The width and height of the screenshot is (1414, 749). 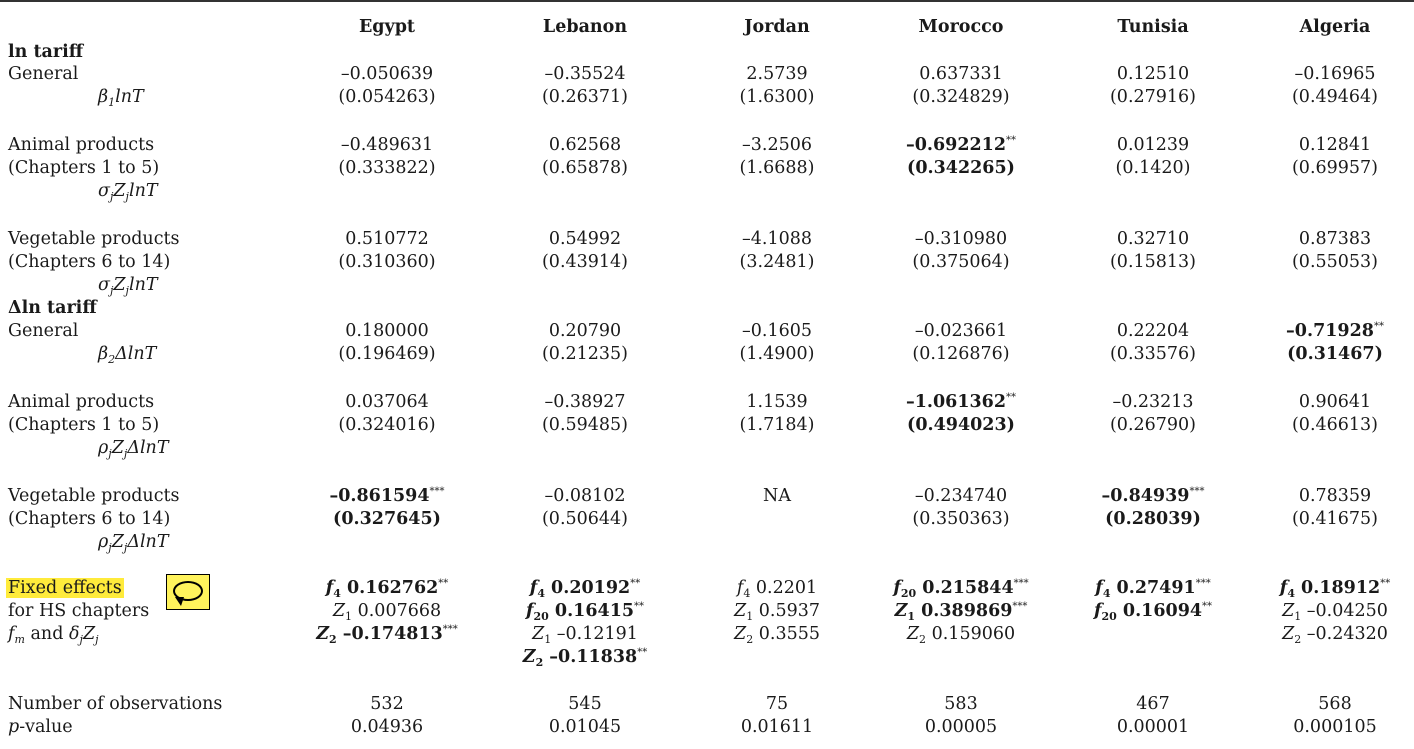 I want to click on lnT_veg-se-egypt: (0.310360), so click(x=387, y=262).